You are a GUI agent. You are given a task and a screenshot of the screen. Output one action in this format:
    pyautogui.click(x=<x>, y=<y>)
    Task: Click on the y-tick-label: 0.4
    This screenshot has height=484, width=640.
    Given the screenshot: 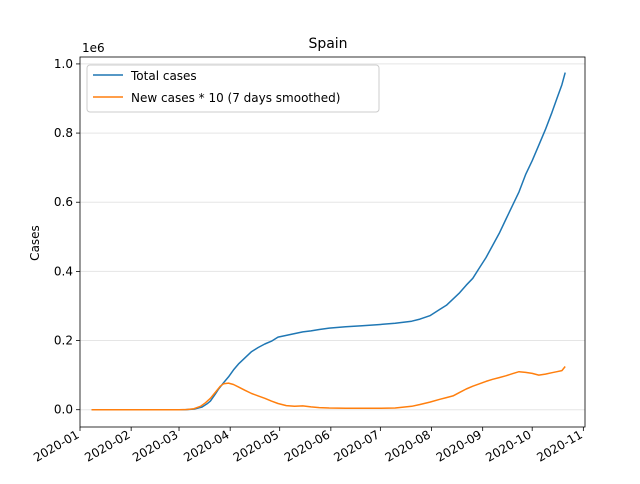 What is the action you would take?
    pyautogui.click(x=63, y=271)
    